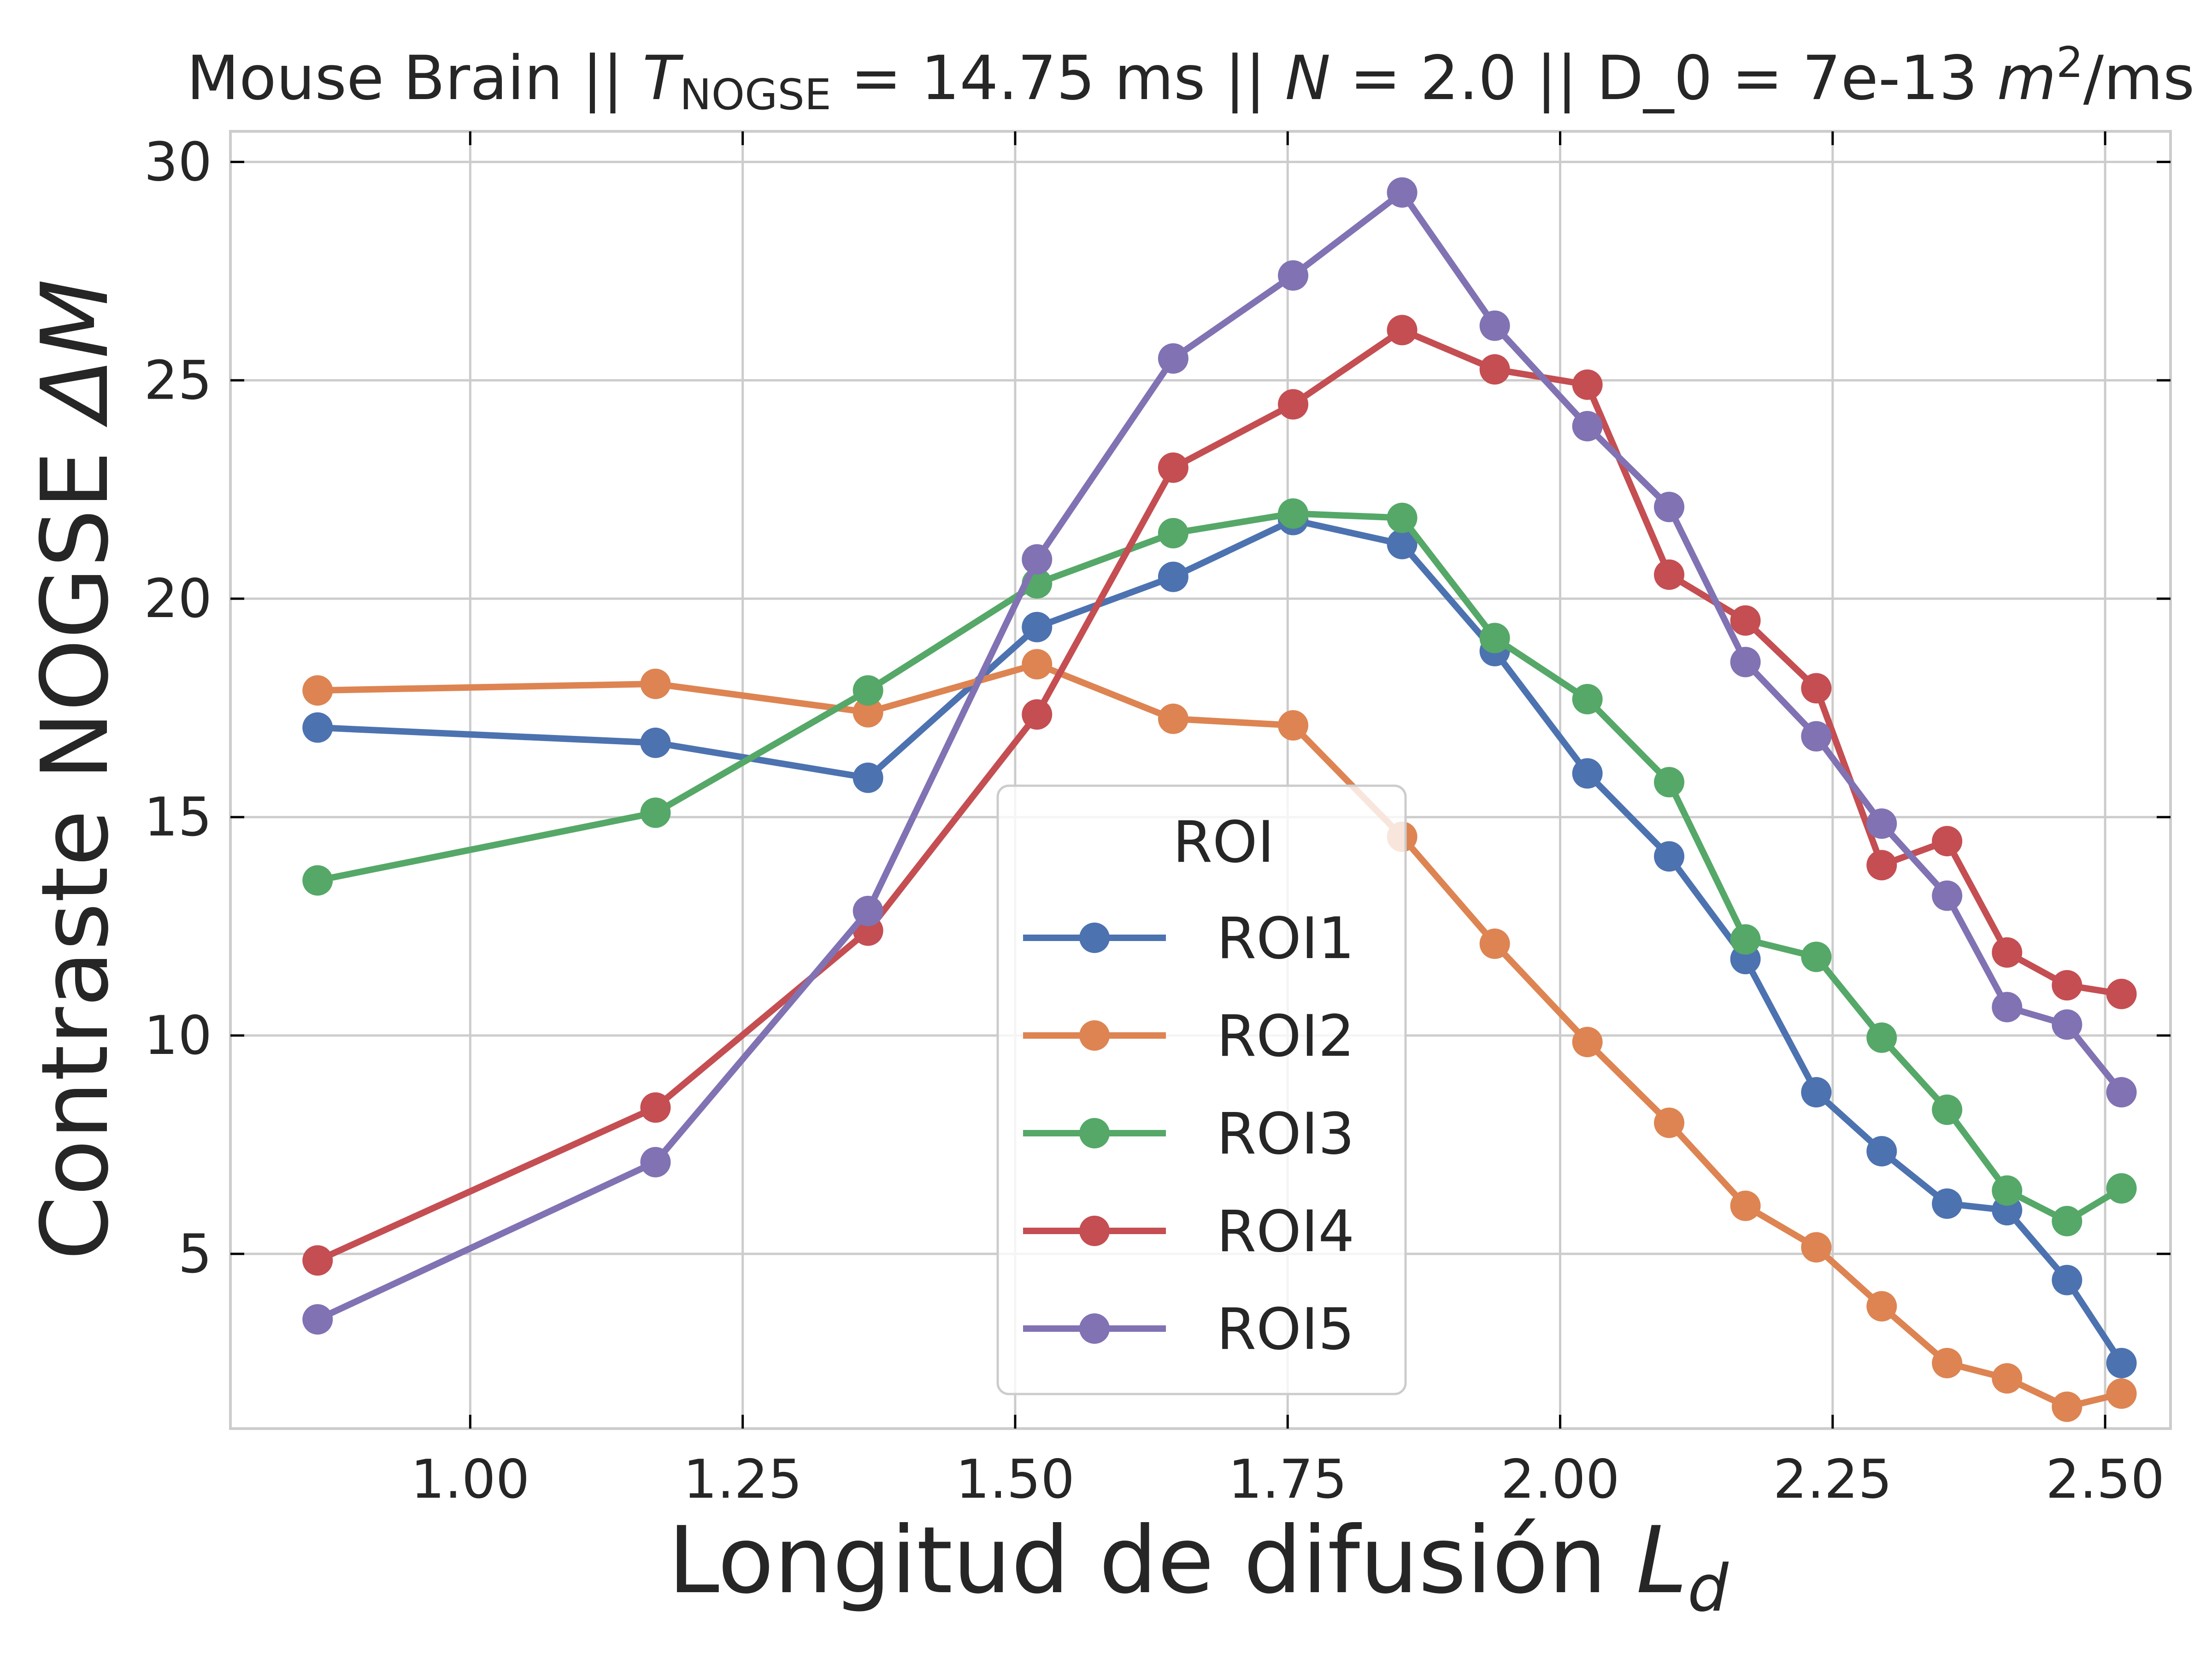  Describe the element at coordinates (1188, 1329) in the screenshot. I see `legend-entry-roi5: ROI5` at that location.